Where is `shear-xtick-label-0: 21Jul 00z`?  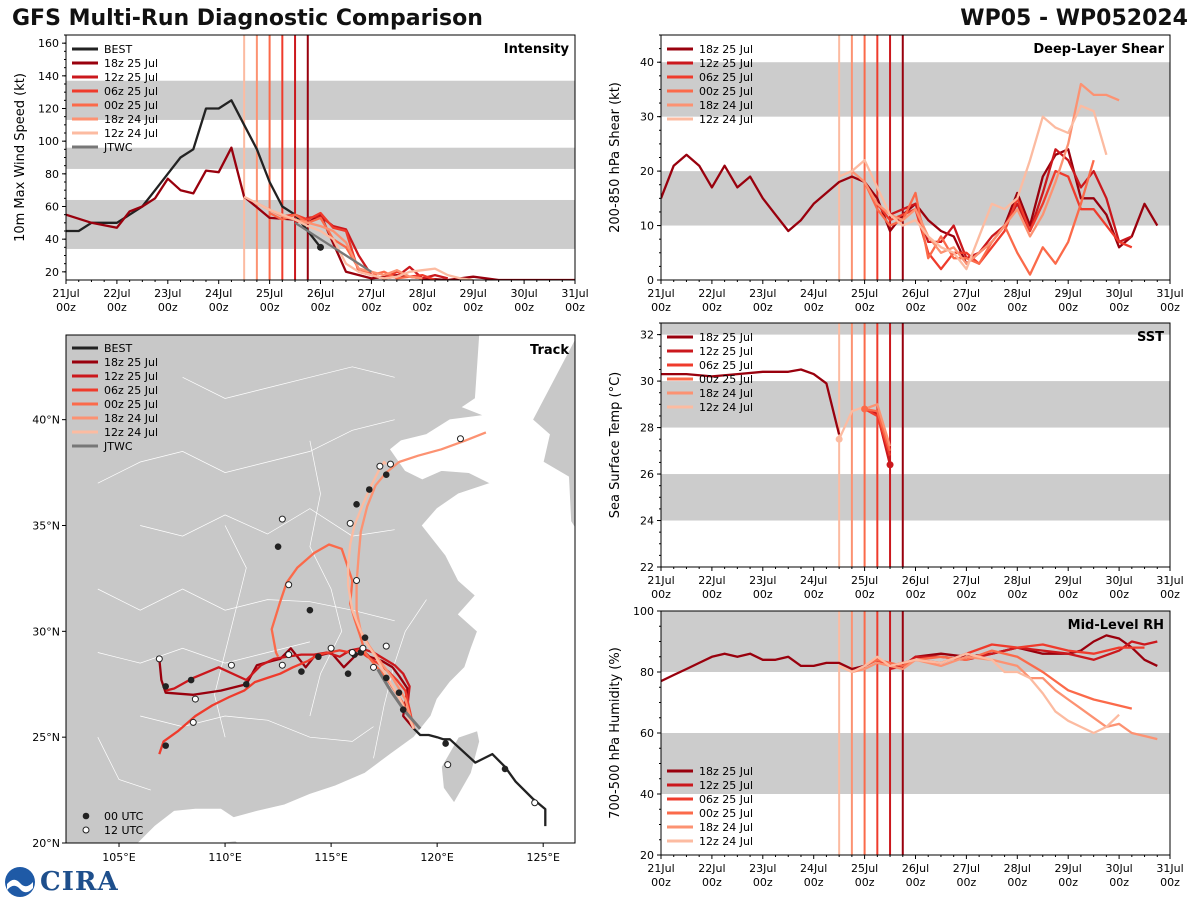 shear-xtick-label-0: 21Jul 00z is located at coordinates (660, 300).